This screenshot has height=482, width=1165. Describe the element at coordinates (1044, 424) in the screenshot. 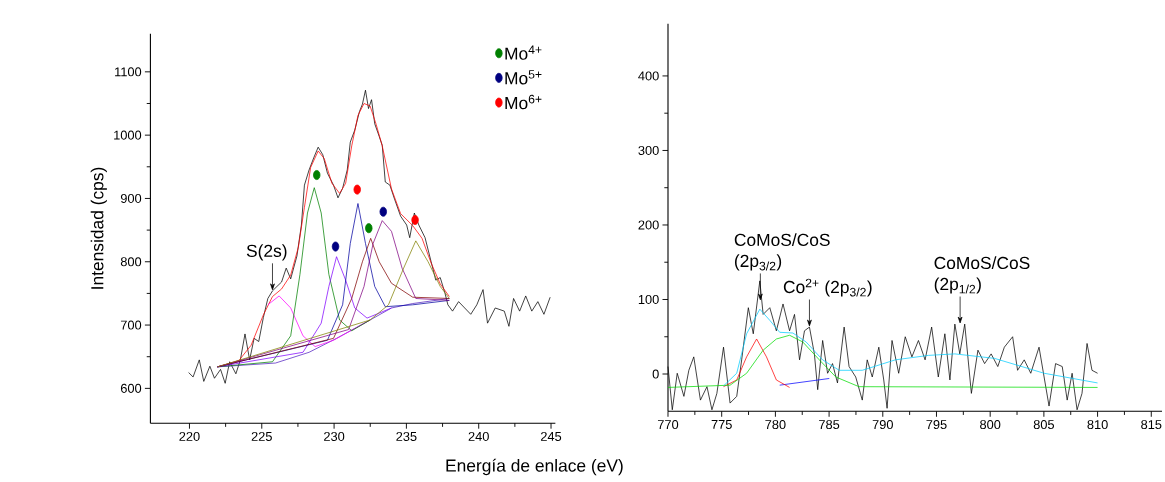

I see `x-tick-label: 805` at that location.